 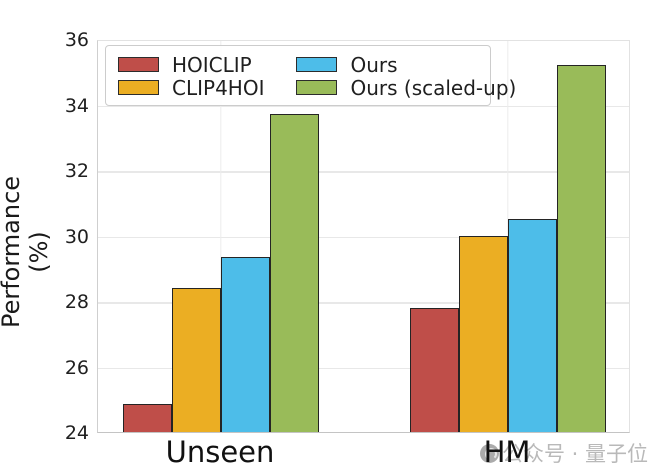 I want to click on watermark-text: 公众号 · 量子位, so click(x=575, y=454).